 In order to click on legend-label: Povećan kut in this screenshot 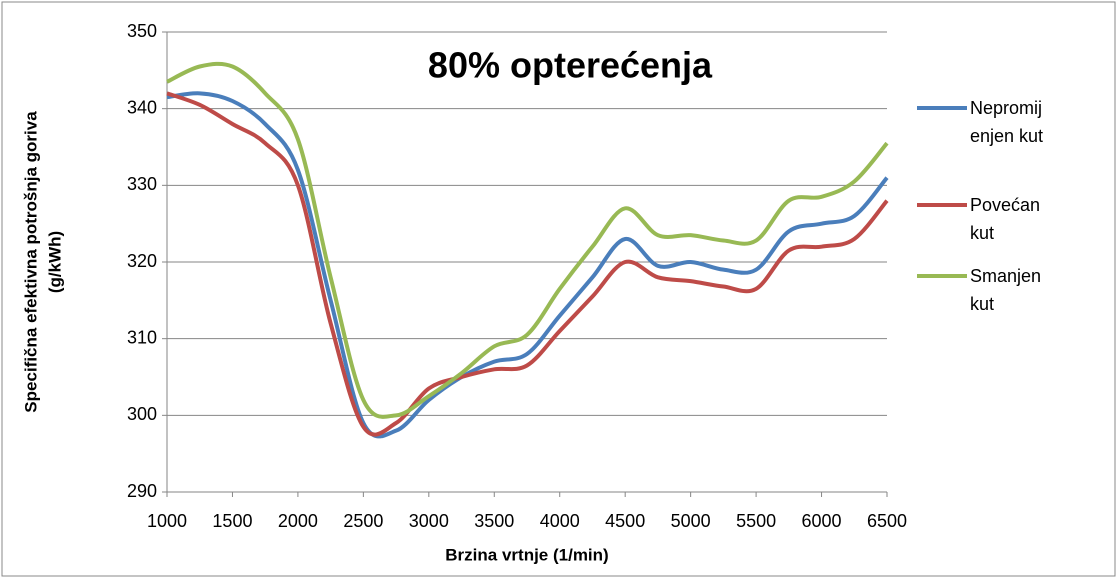, I will do `click(1005, 219)`.